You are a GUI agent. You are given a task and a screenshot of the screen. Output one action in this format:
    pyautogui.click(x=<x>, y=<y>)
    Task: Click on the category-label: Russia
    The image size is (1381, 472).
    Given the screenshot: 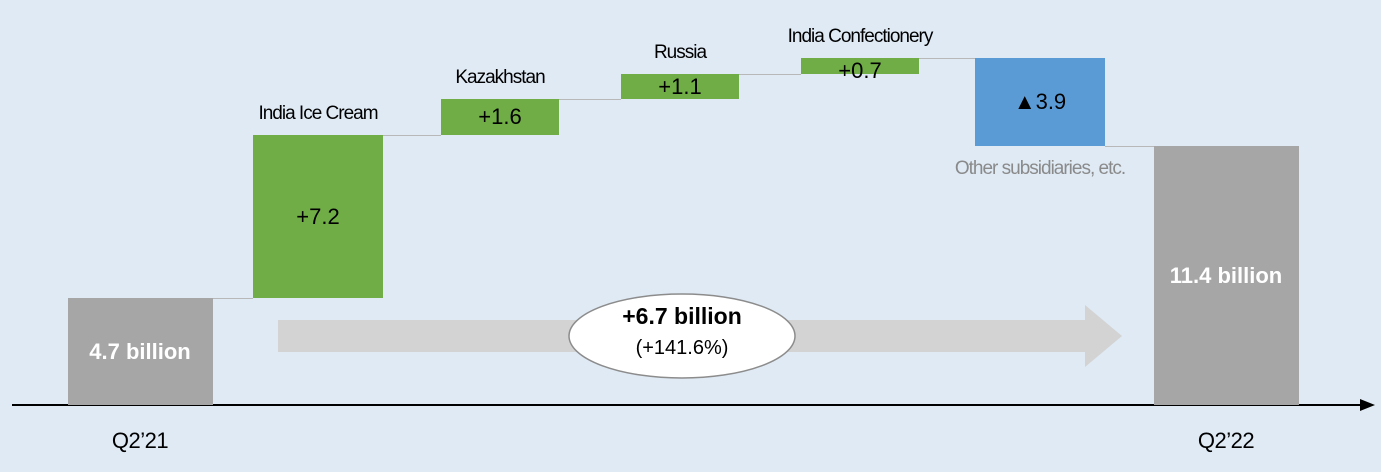 What is the action you would take?
    pyautogui.click(x=680, y=52)
    